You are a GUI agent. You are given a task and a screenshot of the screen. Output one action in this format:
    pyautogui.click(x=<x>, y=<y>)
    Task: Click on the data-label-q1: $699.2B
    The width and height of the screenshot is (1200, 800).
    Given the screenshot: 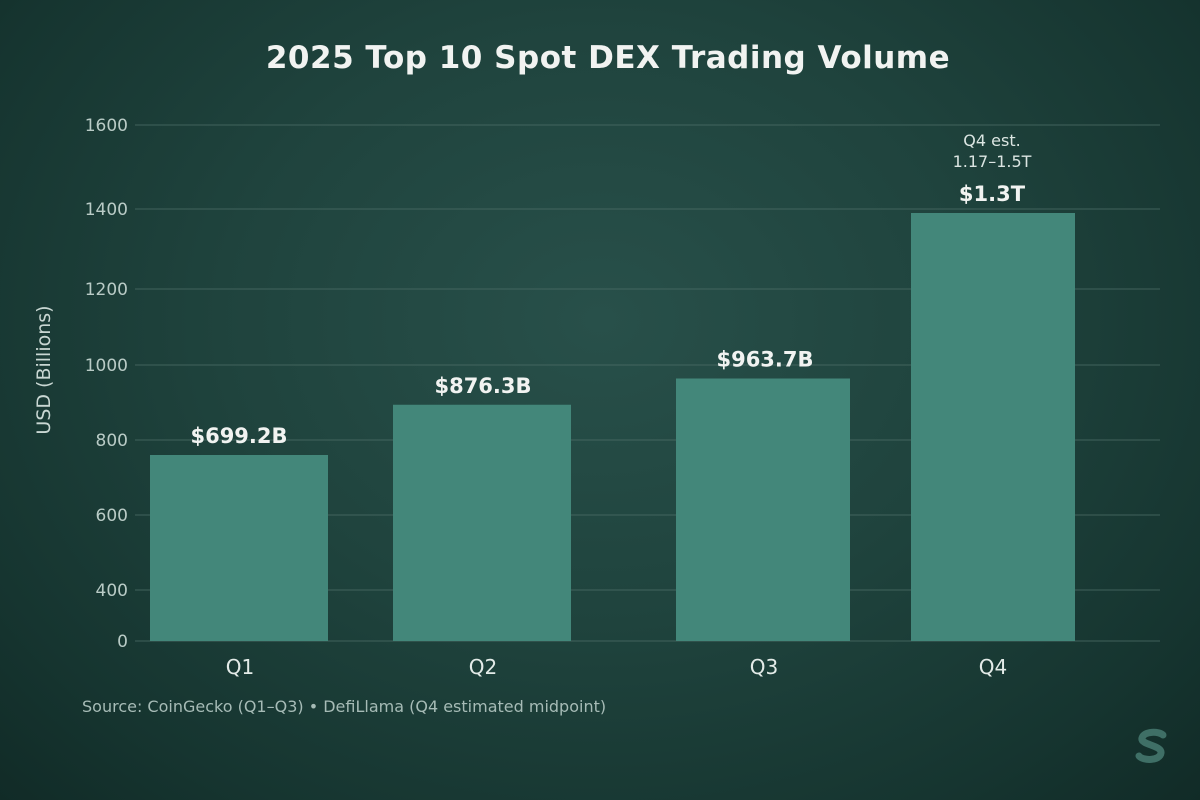 What is the action you would take?
    pyautogui.click(x=238, y=436)
    